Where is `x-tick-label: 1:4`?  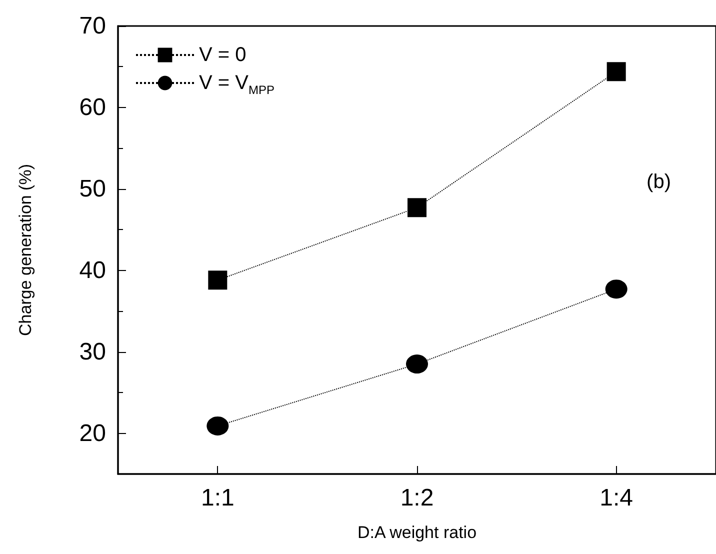
x-tick-label: 1:4 is located at coordinates (617, 498).